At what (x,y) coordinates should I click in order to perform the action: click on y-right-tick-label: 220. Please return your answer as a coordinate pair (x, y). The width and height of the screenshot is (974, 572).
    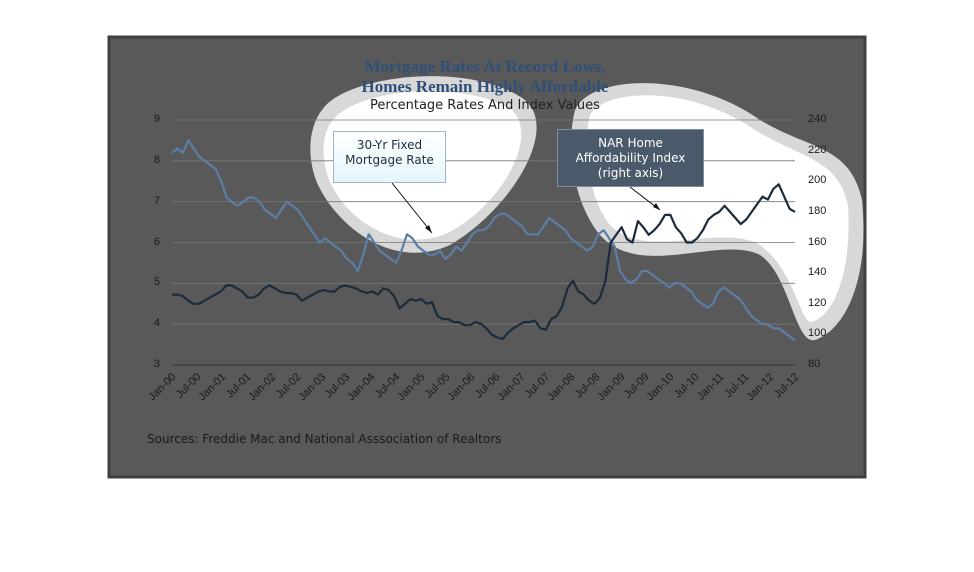
    Looking at the image, I should click on (817, 149).